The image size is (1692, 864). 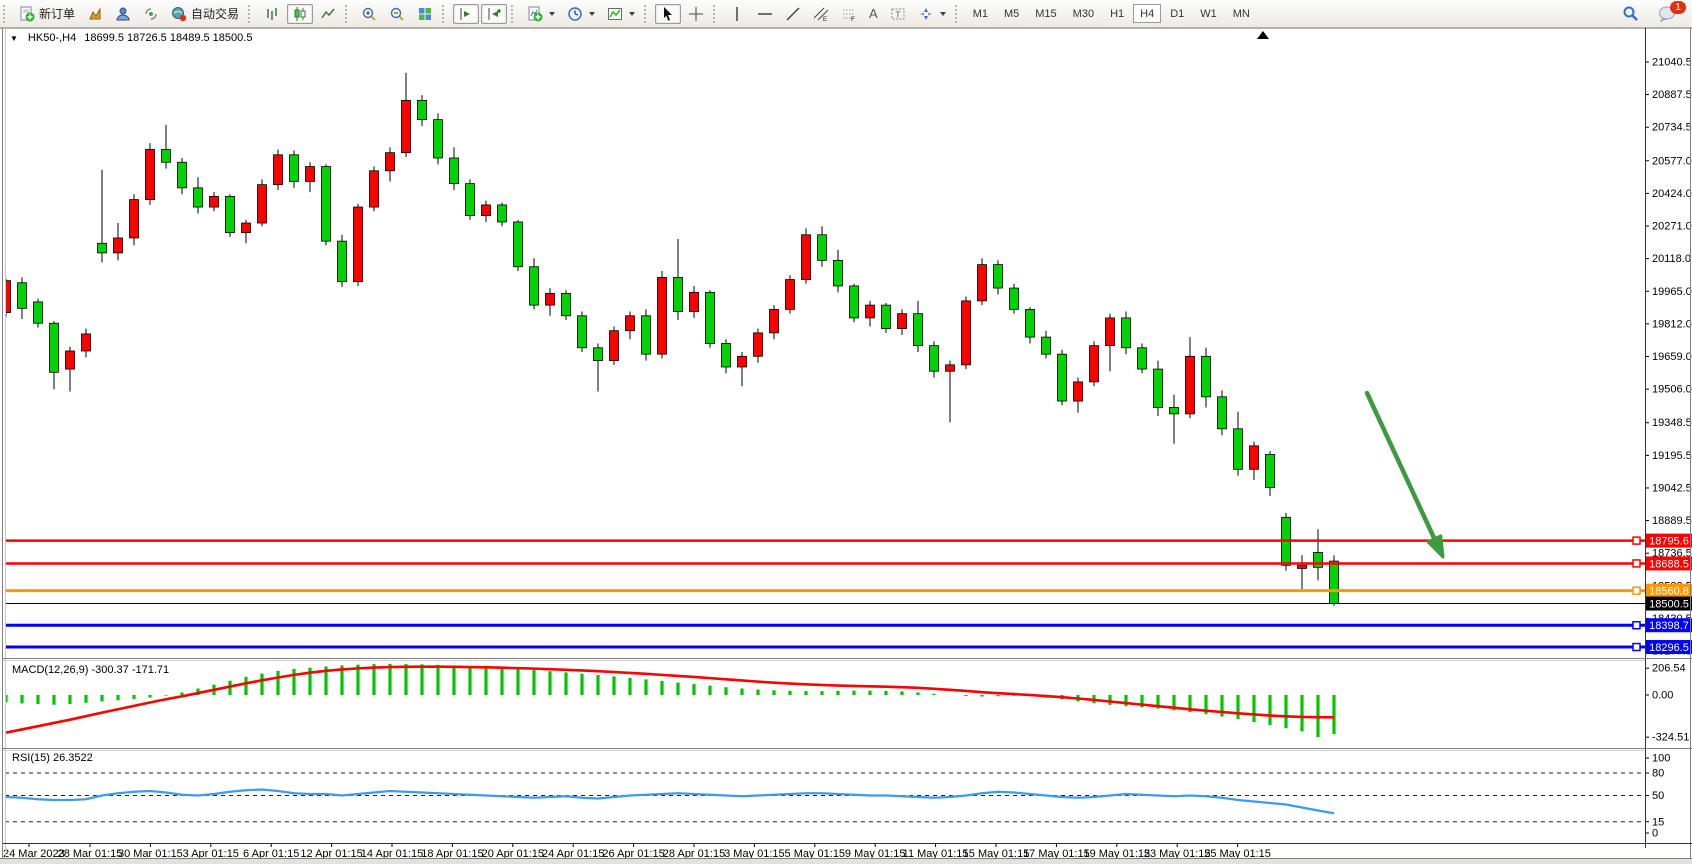 What do you see at coordinates (632, 13) in the screenshot?
I see `chevron-down-icon` at bounding box center [632, 13].